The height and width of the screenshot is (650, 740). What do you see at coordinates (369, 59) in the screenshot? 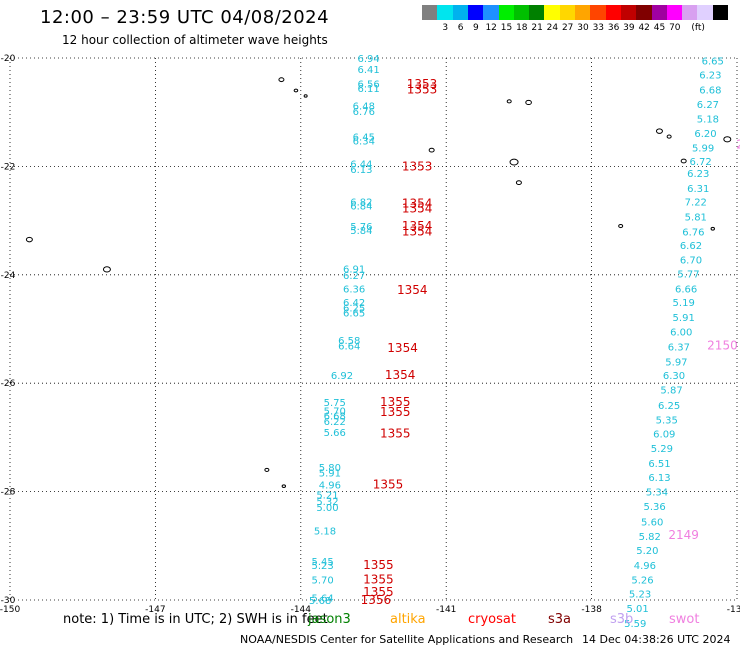
I see `wave-height-label: 6.94` at bounding box center [369, 59].